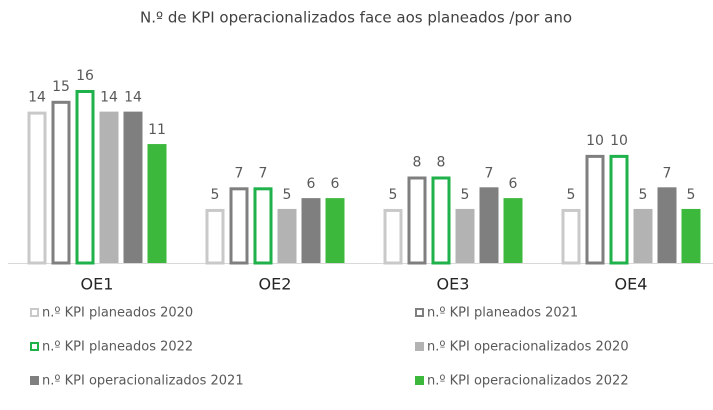 This screenshot has width=713, height=410. Describe the element at coordinates (631, 284) in the screenshot. I see `category-label: OE4` at that location.